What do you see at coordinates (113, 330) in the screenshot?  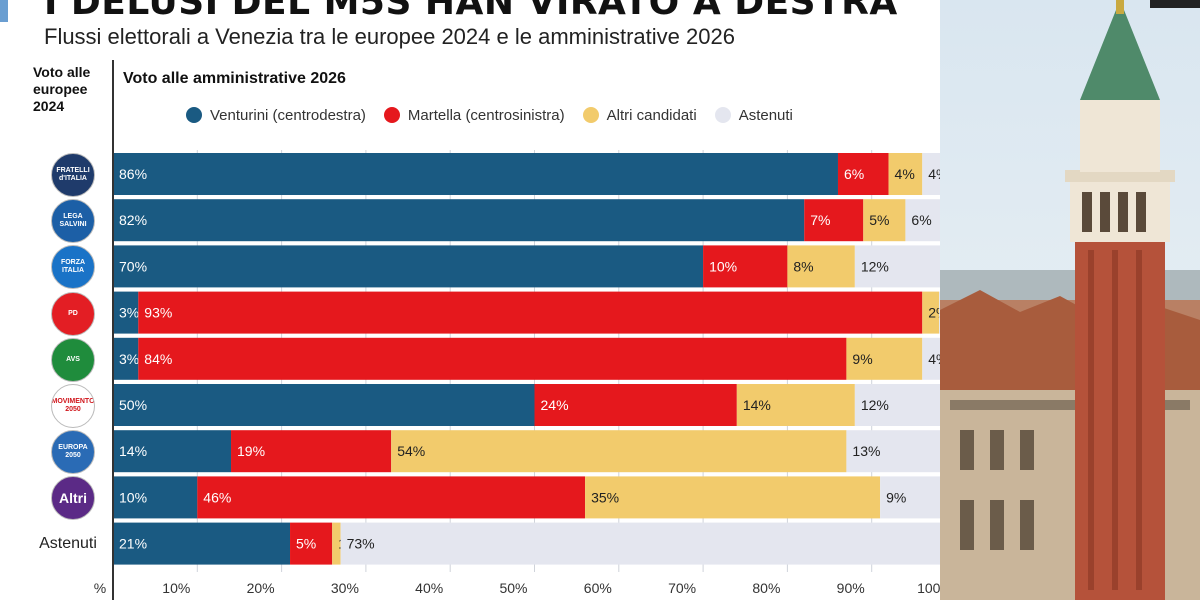 I see `category-axis-line` at bounding box center [113, 330].